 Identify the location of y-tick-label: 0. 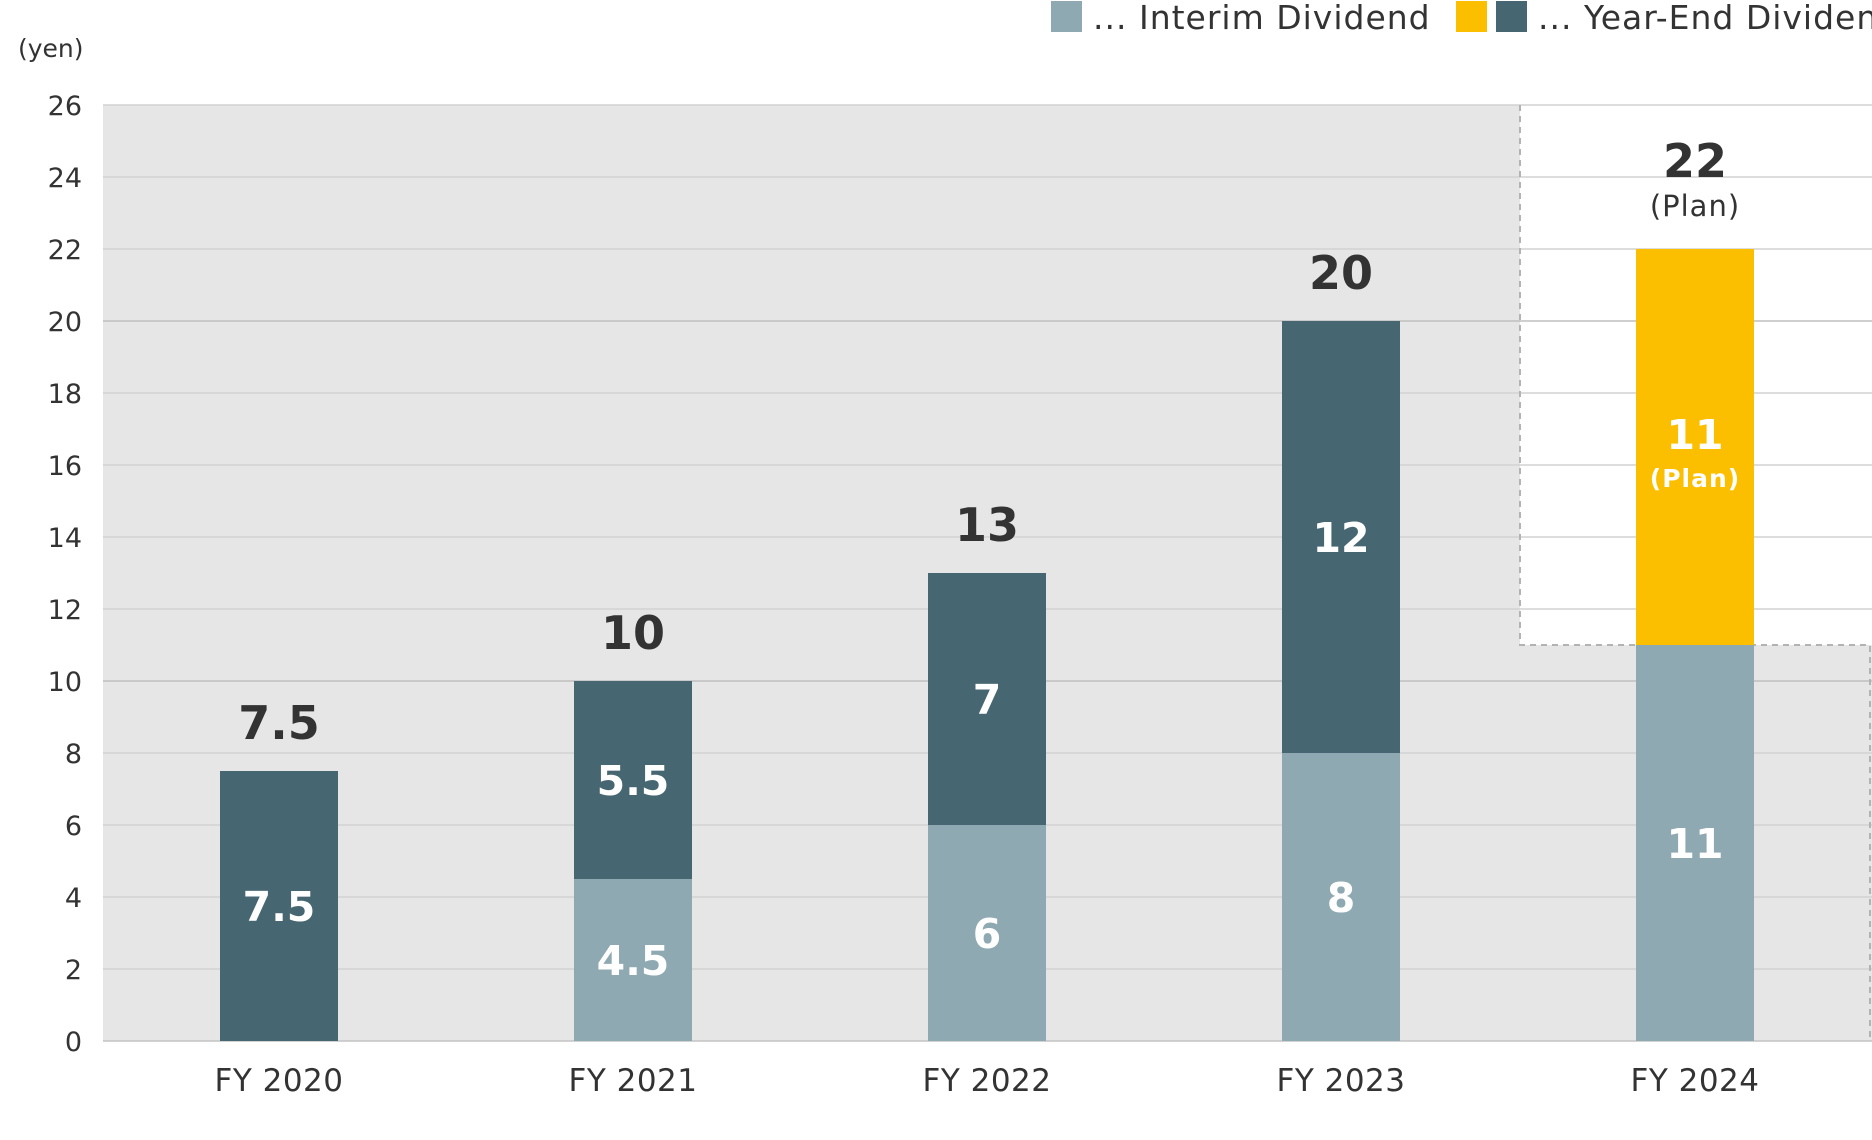
(73, 1042).